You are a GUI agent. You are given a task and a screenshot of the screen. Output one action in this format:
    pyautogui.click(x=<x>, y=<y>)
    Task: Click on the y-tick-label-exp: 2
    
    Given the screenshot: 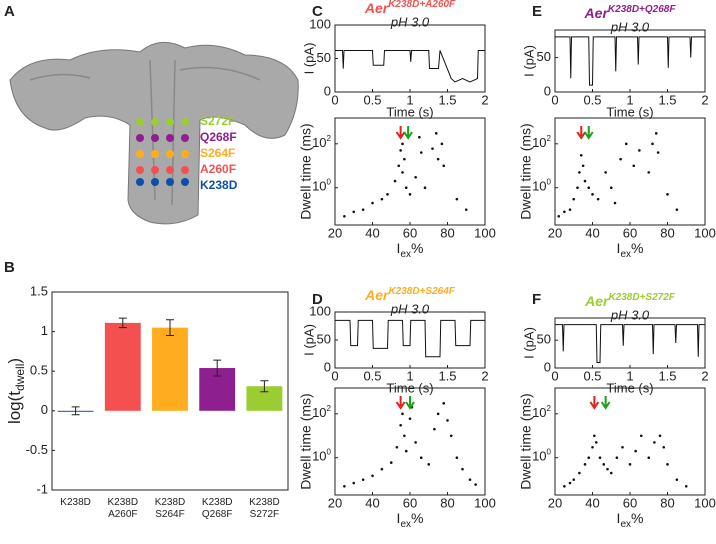 What is the action you would take?
    pyautogui.click(x=549, y=408)
    